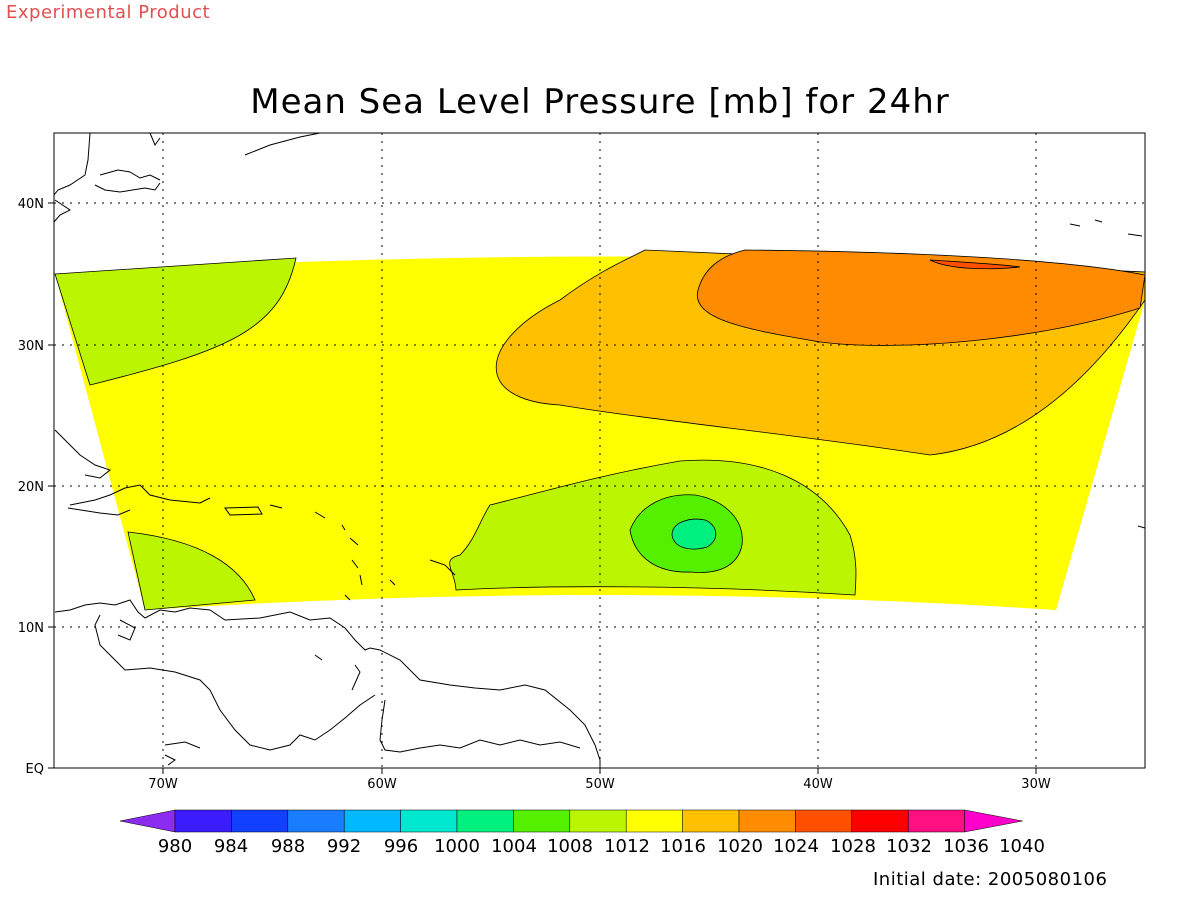 The width and height of the screenshot is (1200, 900). What do you see at coordinates (853, 846) in the screenshot?
I see `colorbar-label: 1028` at bounding box center [853, 846].